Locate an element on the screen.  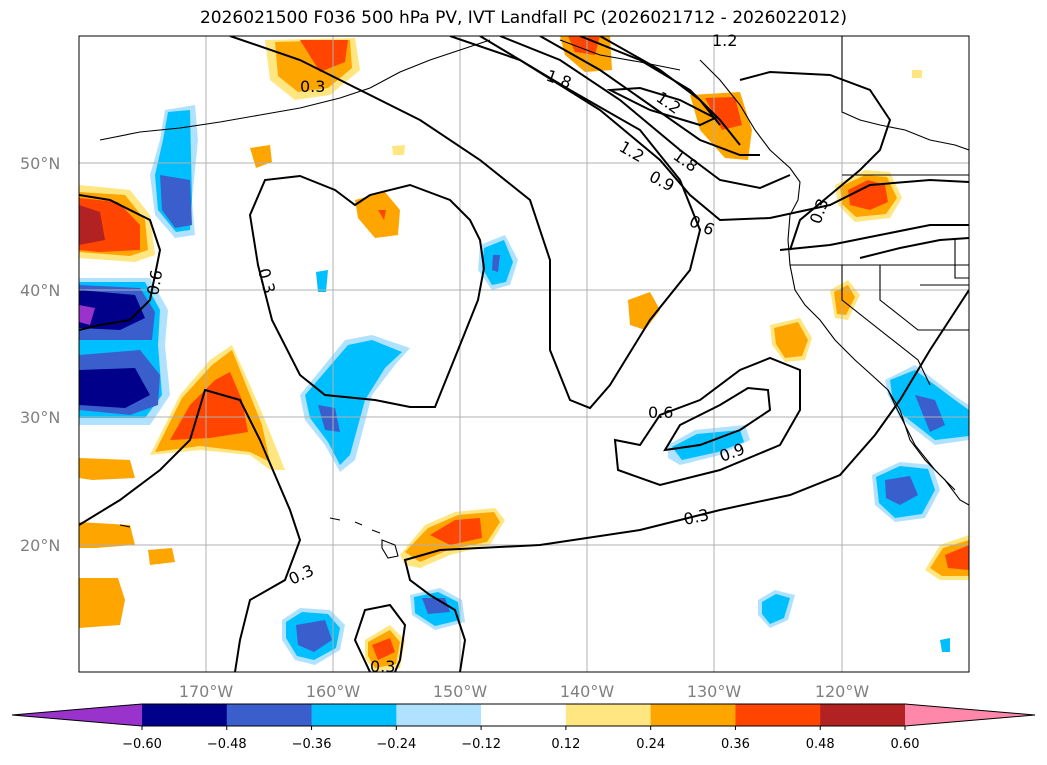
lon-tick-label: 130°W is located at coordinates (714, 691).